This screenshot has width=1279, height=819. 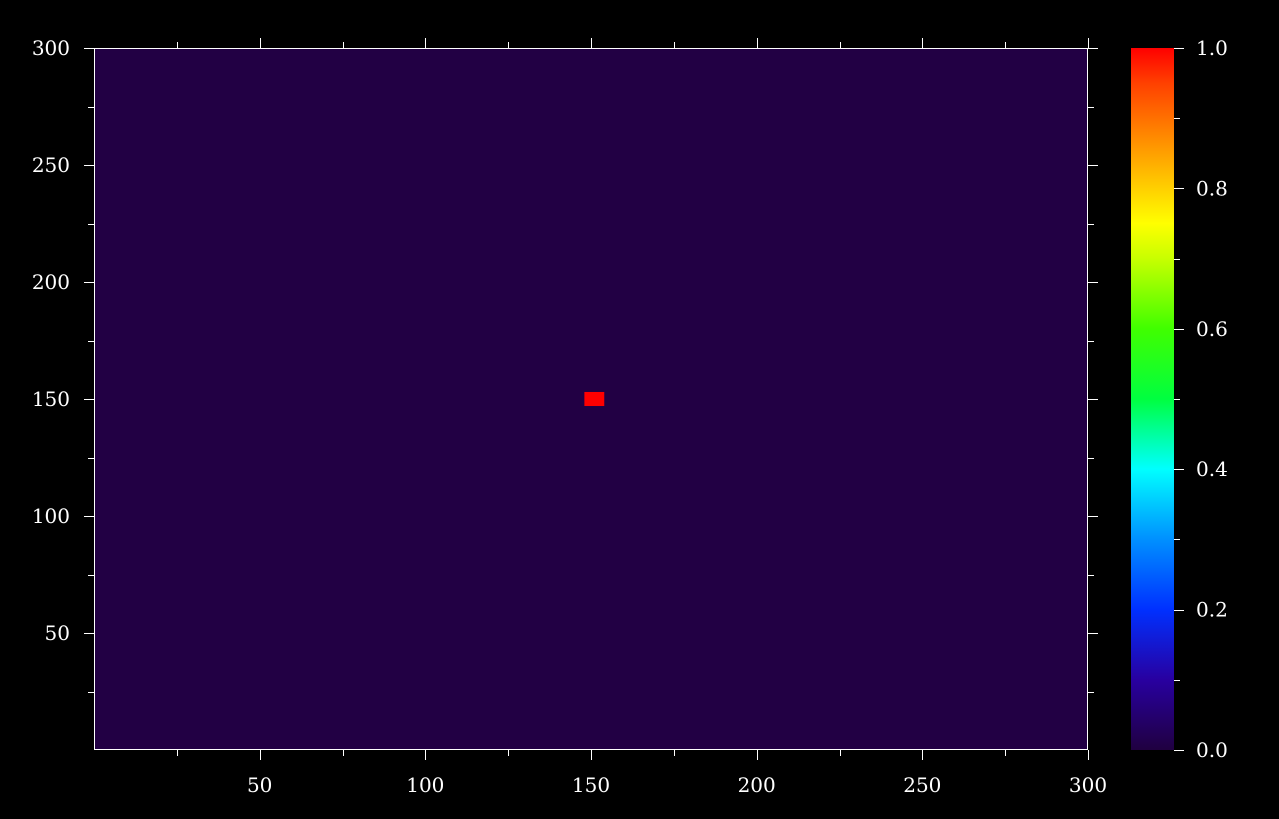 What do you see at coordinates (51, 282) in the screenshot?
I see `y-tick-label: 200` at bounding box center [51, 282].